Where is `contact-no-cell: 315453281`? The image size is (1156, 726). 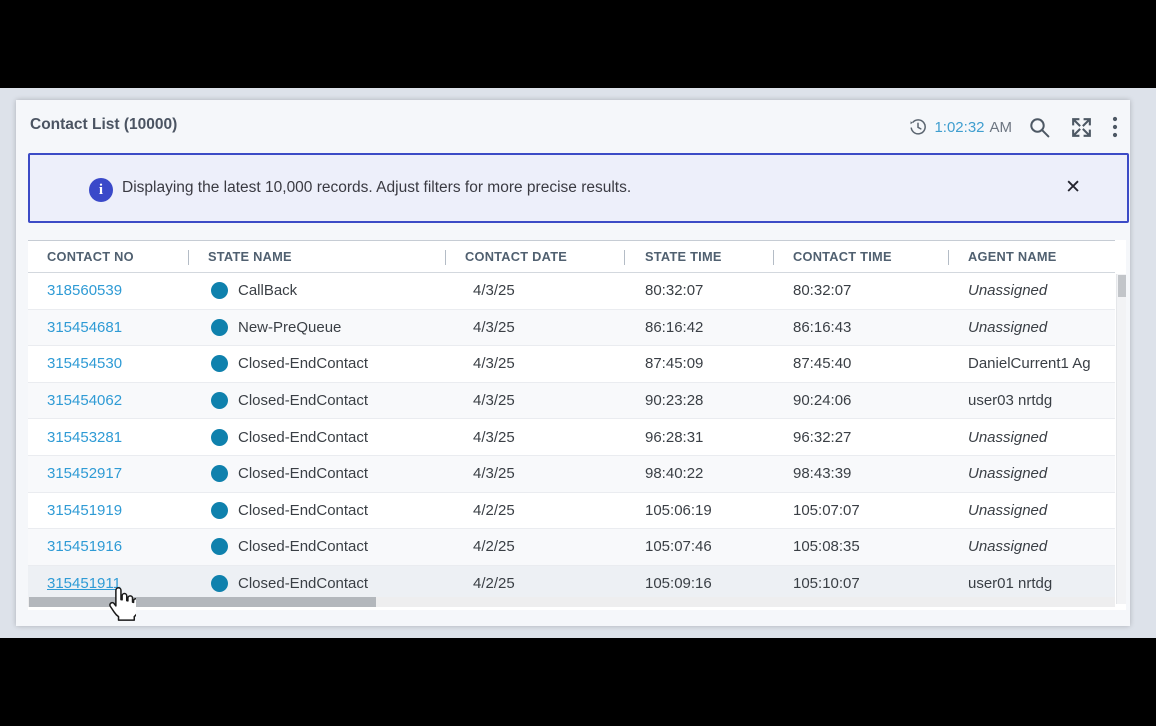 contact-no-cell: 315453281 is located at coordinates (108, 437).